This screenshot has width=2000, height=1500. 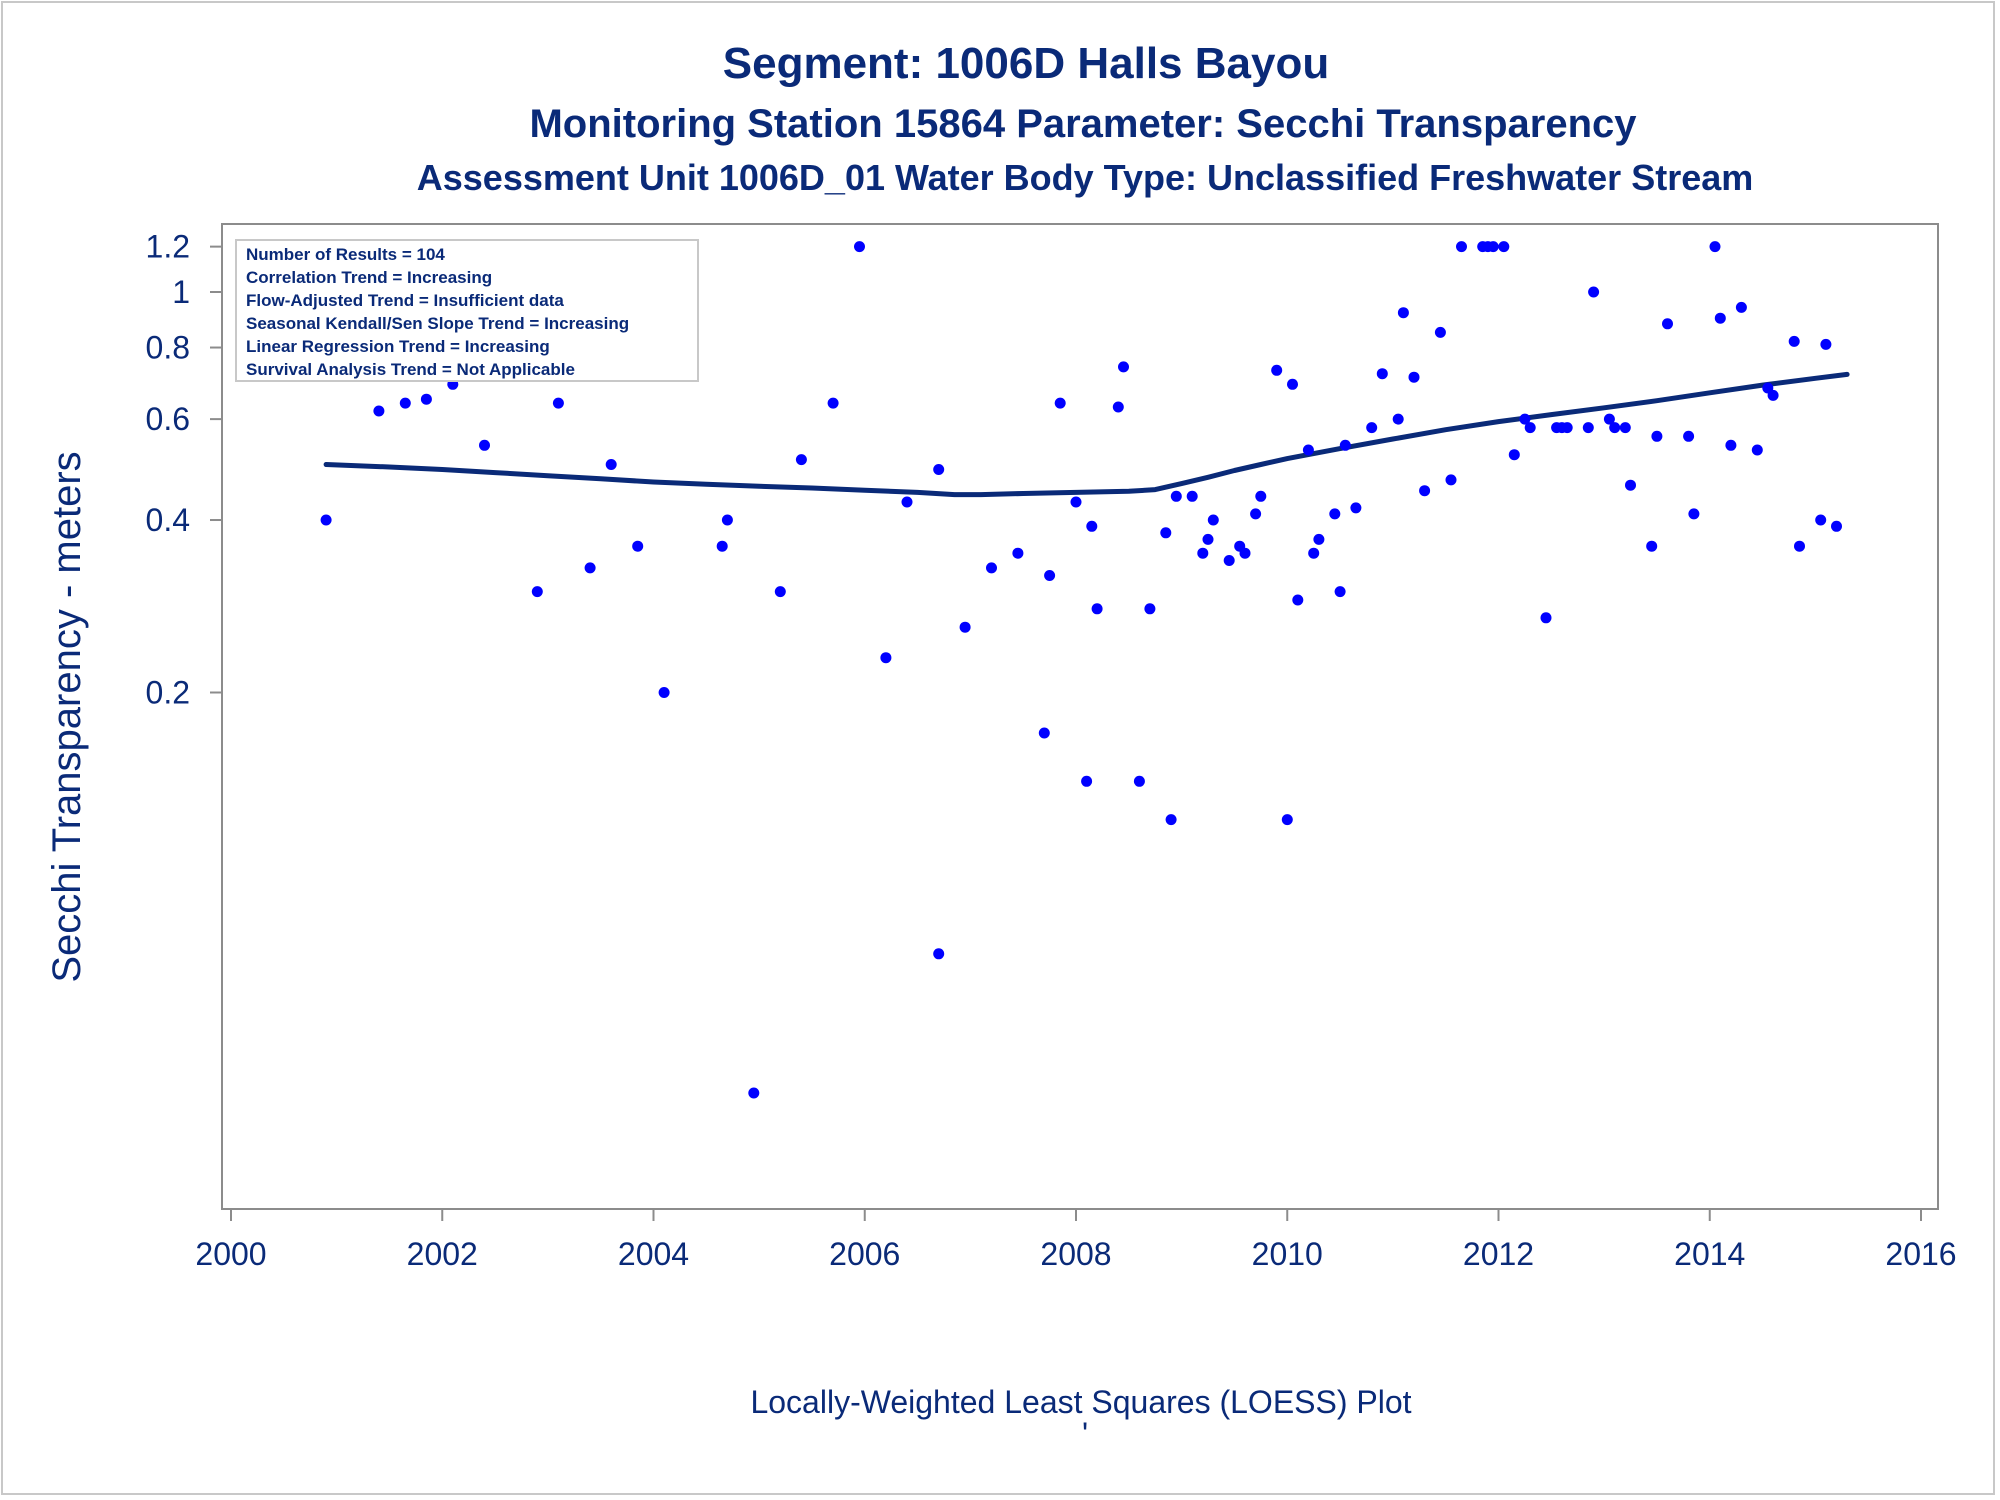 I want to click on inset-line-flow-adjusted: Flow-Adjusted Trend = Insufficient data, so click(x=405, y=300).